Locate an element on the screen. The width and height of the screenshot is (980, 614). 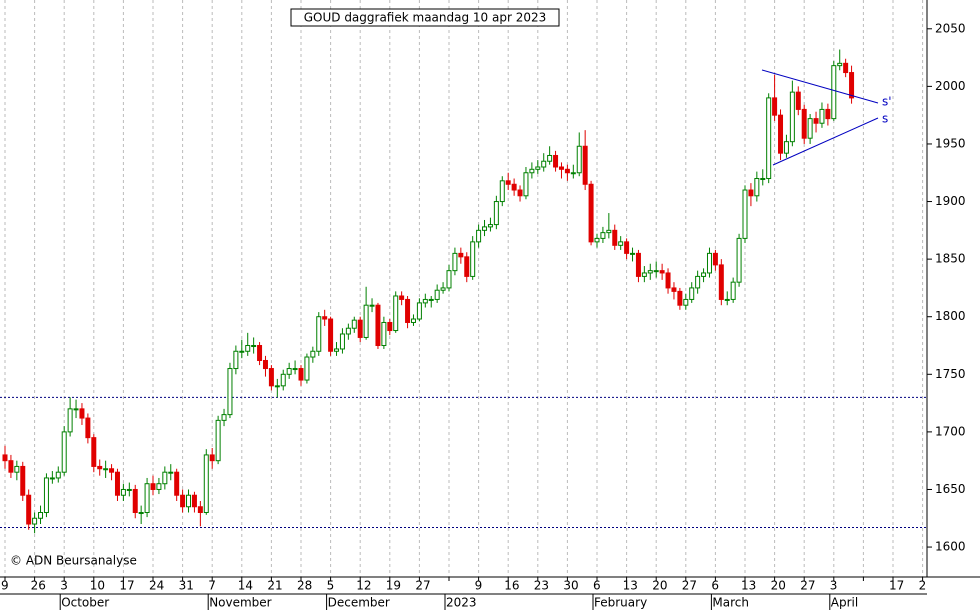
month-label: November is located at coordinates (240, 603).